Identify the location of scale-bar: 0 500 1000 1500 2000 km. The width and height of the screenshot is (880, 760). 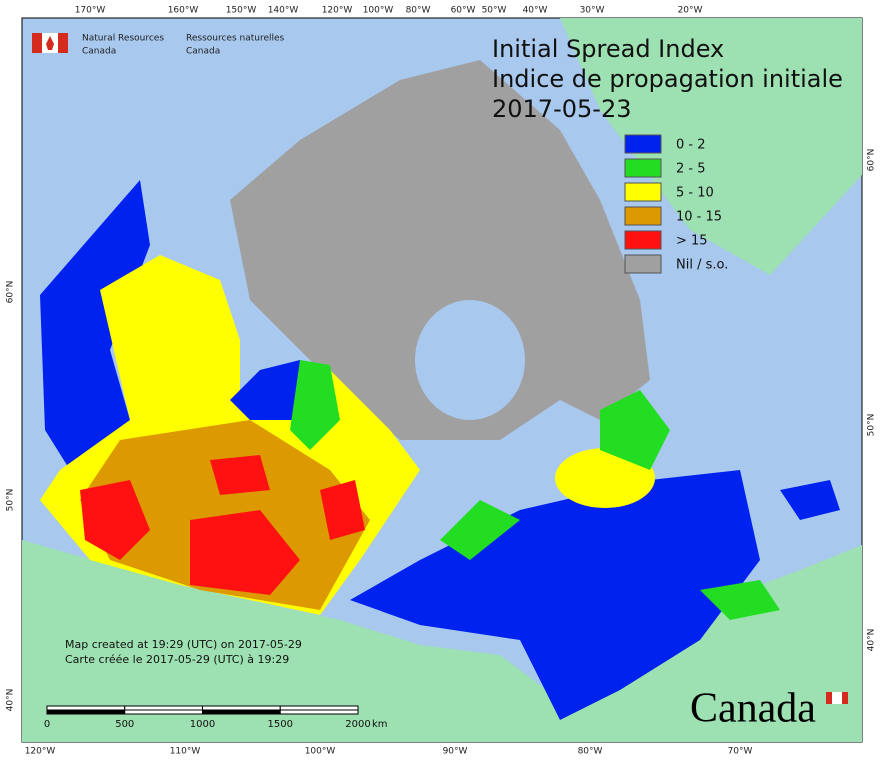
(216, 717).